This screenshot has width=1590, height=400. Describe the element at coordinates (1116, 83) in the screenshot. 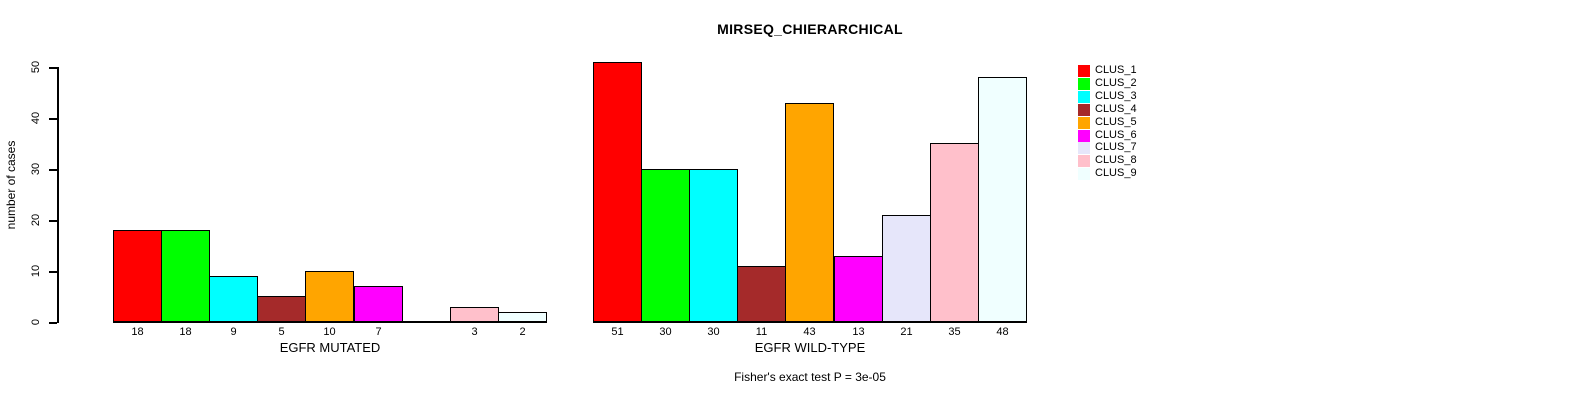

I see `legend-label: CLUS_2` at that location.